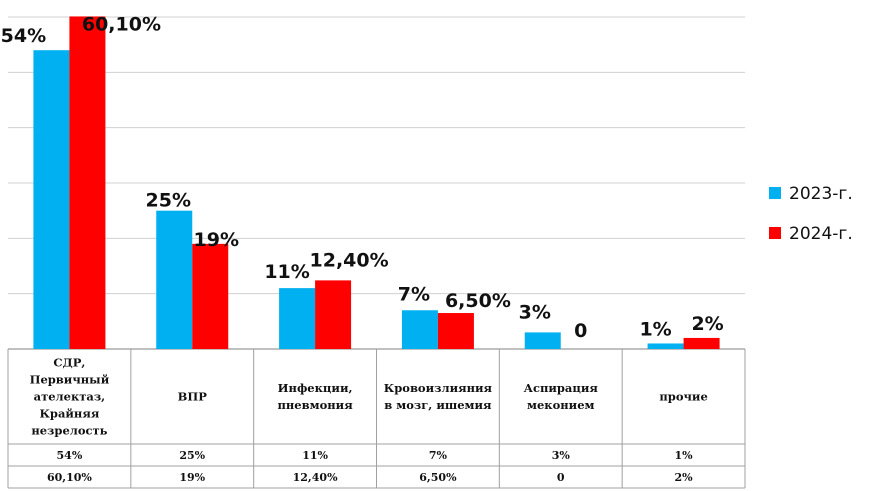  Describe the element at coordinates (216, 240) in the screenshot. I see `data-label: 19%` at that location.